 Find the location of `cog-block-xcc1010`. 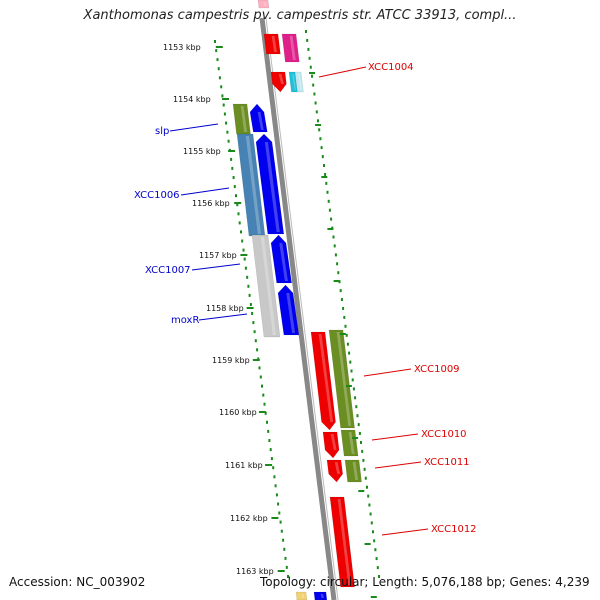

cog-block-xcc1010 is located at coordinates (349, 443).